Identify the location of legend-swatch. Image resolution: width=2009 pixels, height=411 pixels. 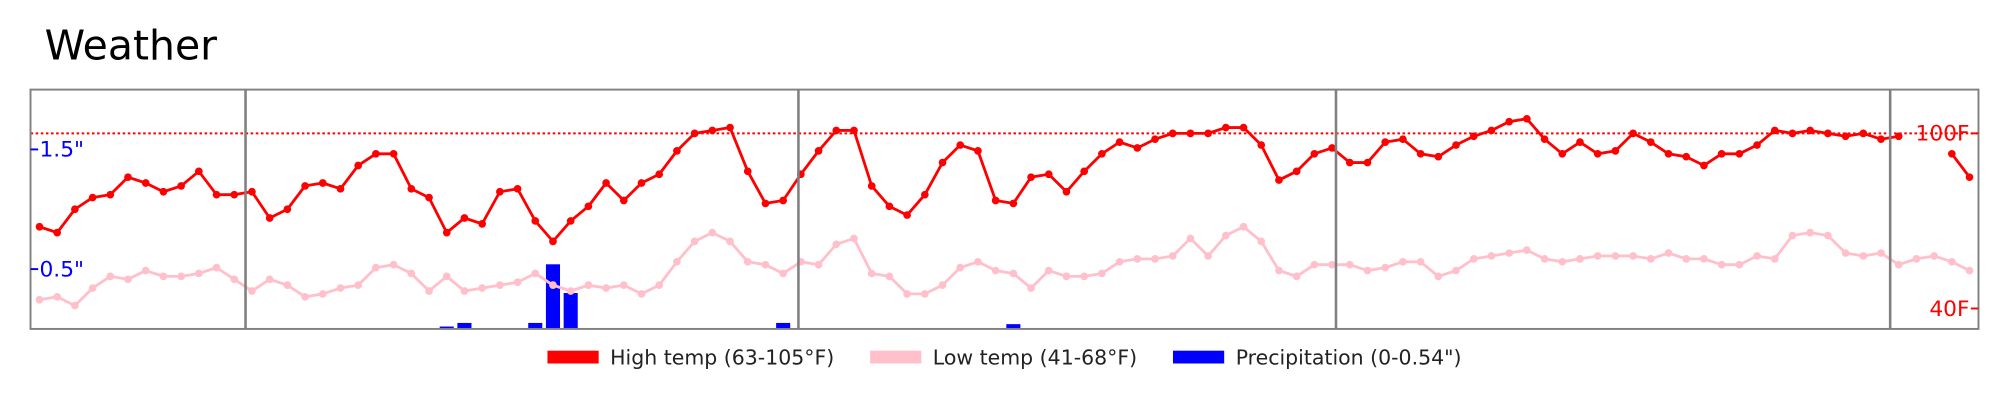
(896, 357).